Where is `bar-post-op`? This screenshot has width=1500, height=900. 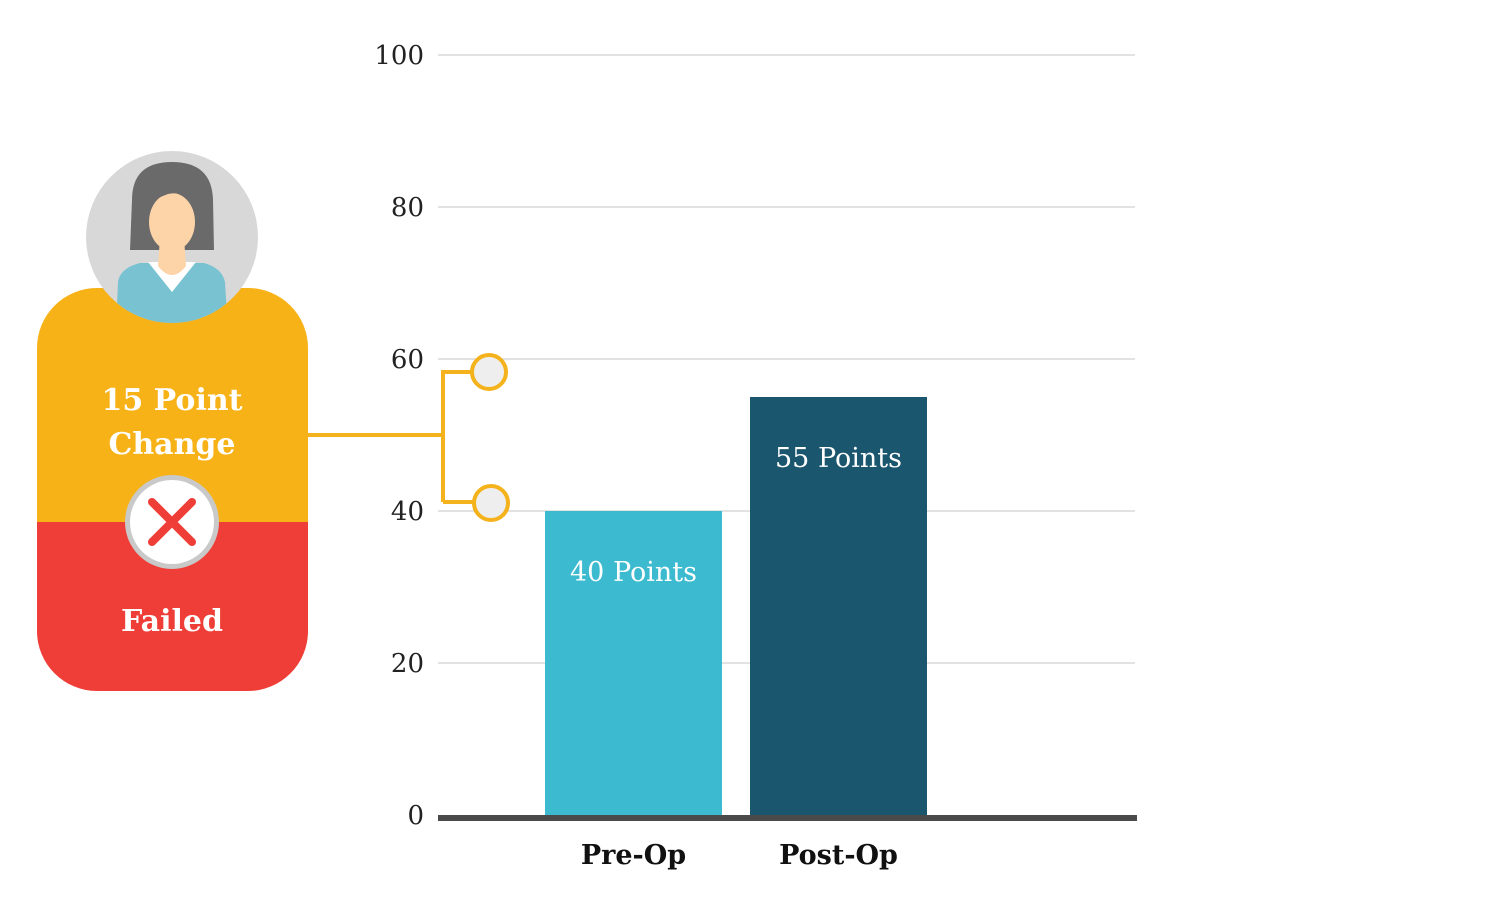
bar-post-op is located at coordinates (838, 606).